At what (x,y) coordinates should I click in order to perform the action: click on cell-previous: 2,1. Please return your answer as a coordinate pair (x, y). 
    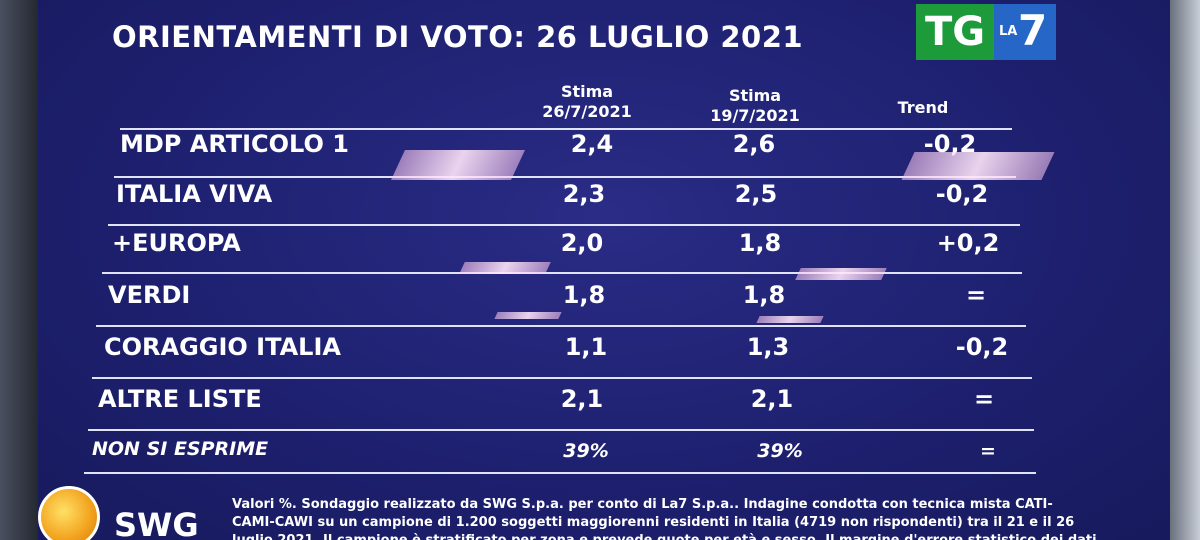
    Looking at the image, I should click on (772, 399).